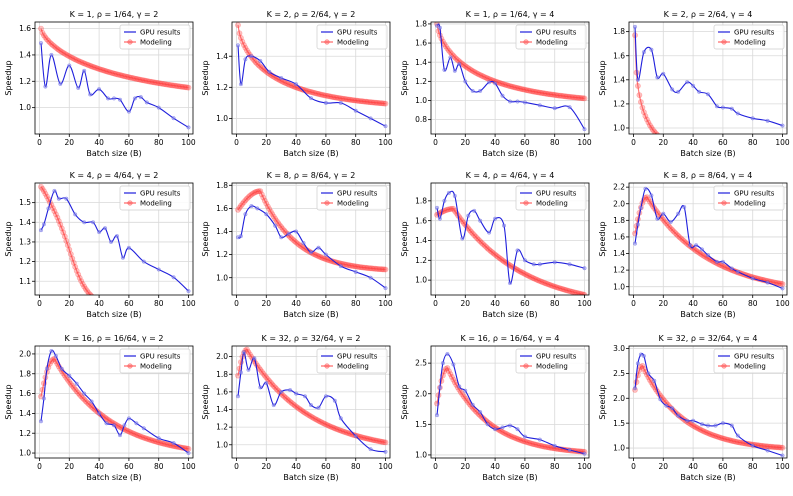  Describe the element at coordinates (296, 142) in the screenshot. I see `x-tick-label: 40` at that location.